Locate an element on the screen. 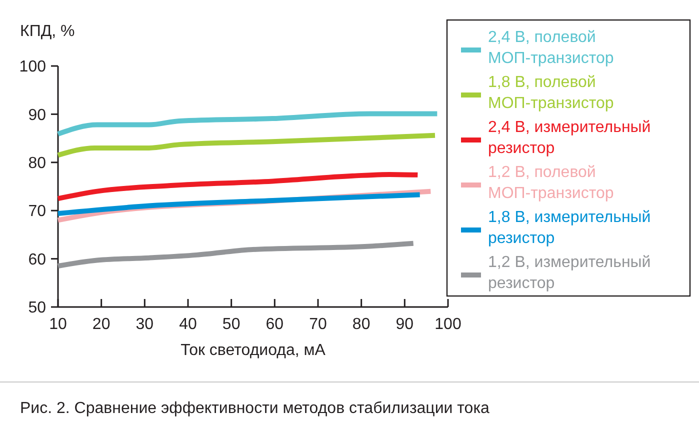  x-tick-label: 20 is located at coordinates (101, 324).